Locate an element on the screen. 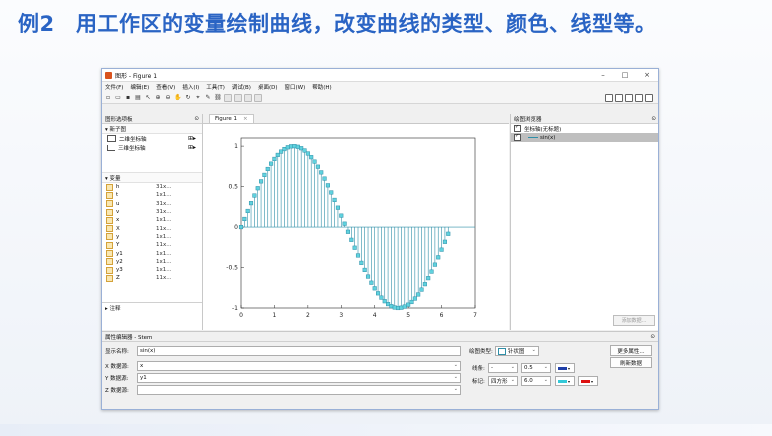  menu-tools: 工具(T) is located at coordinates (215, 88).